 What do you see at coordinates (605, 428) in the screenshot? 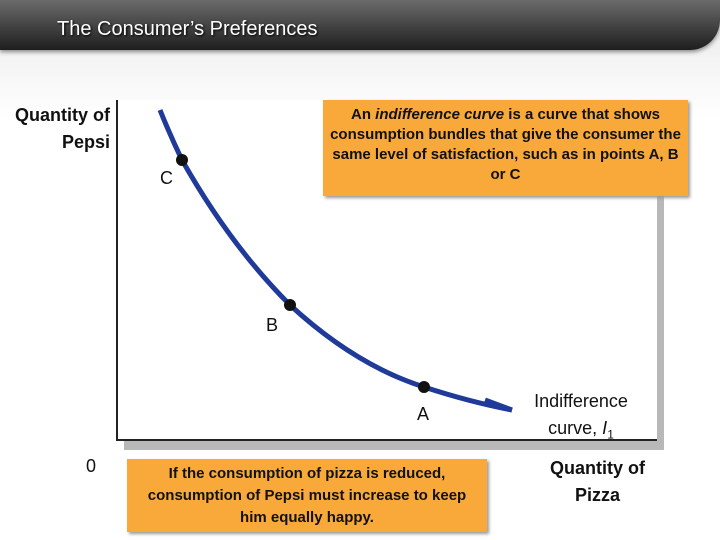
I see `curve-symbol: I` at bounding box center [605, 428].